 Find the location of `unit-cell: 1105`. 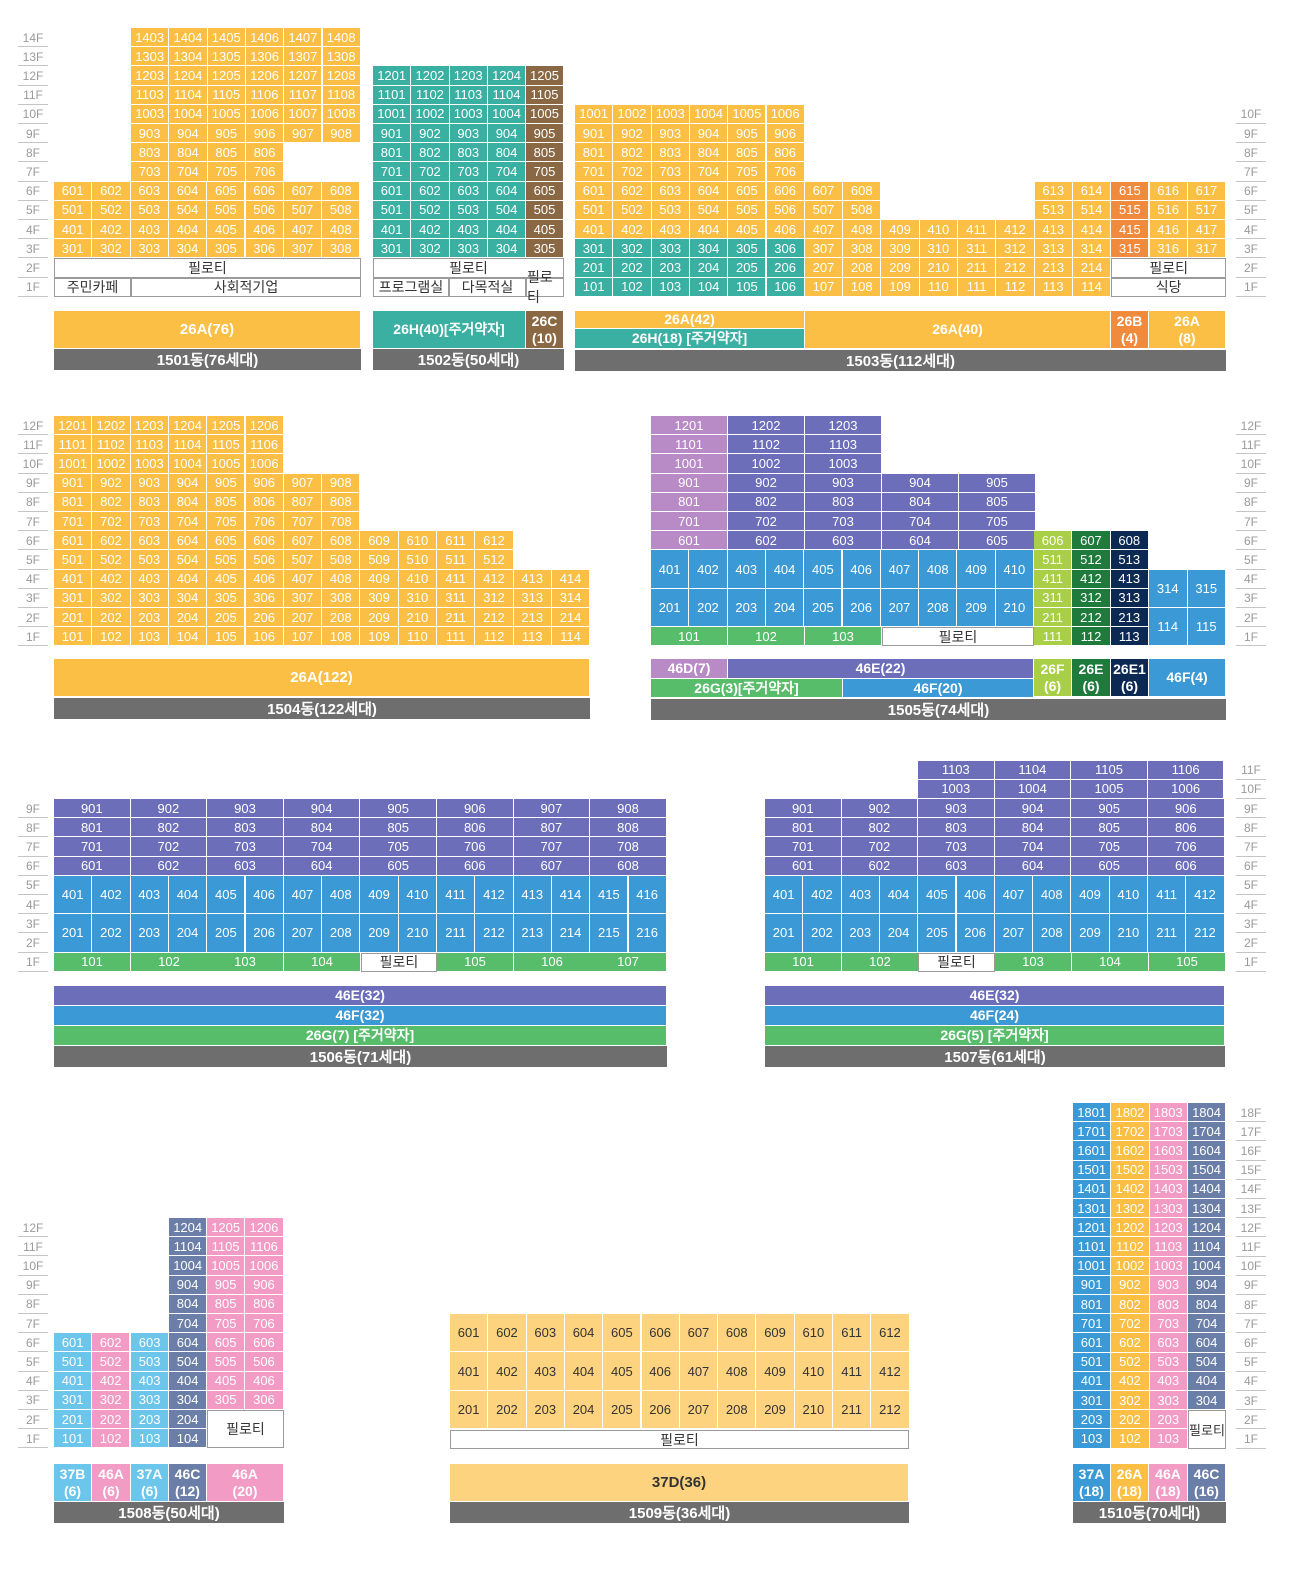

unit-cell: 1105 is located at coordinates (226, 445).